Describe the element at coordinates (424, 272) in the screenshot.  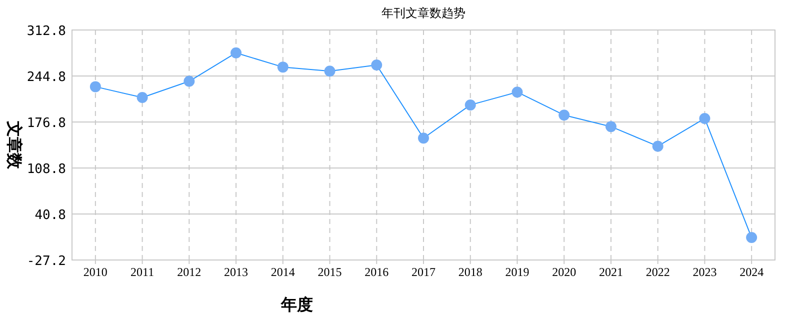
I see `x-tick-label: 2017` at that location.